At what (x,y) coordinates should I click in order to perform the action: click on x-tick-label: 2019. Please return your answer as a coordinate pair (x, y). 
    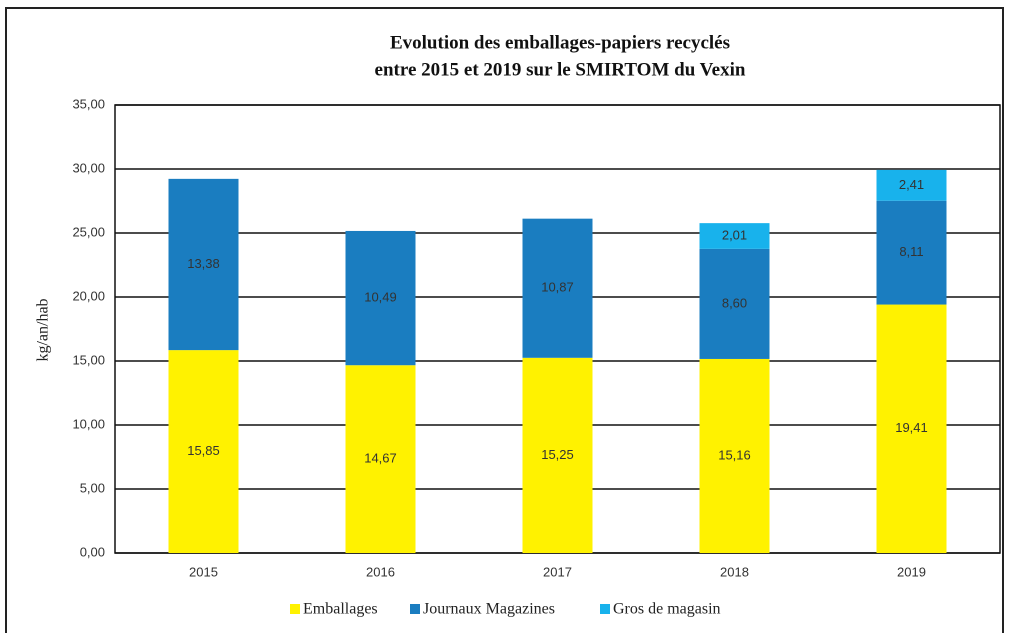
    Looking at the image, I should click on (911, 571).